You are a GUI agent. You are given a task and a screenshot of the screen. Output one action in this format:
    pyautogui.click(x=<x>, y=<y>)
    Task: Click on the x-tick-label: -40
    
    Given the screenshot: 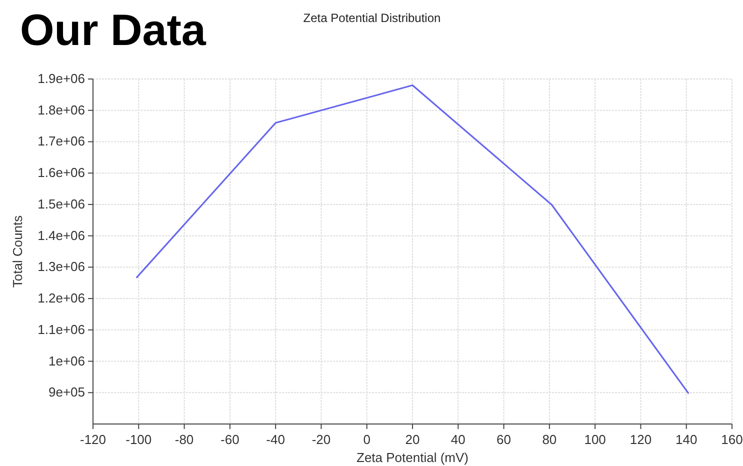 What is the action you would take?
    pyautogui.click(x=275, y=439)
    